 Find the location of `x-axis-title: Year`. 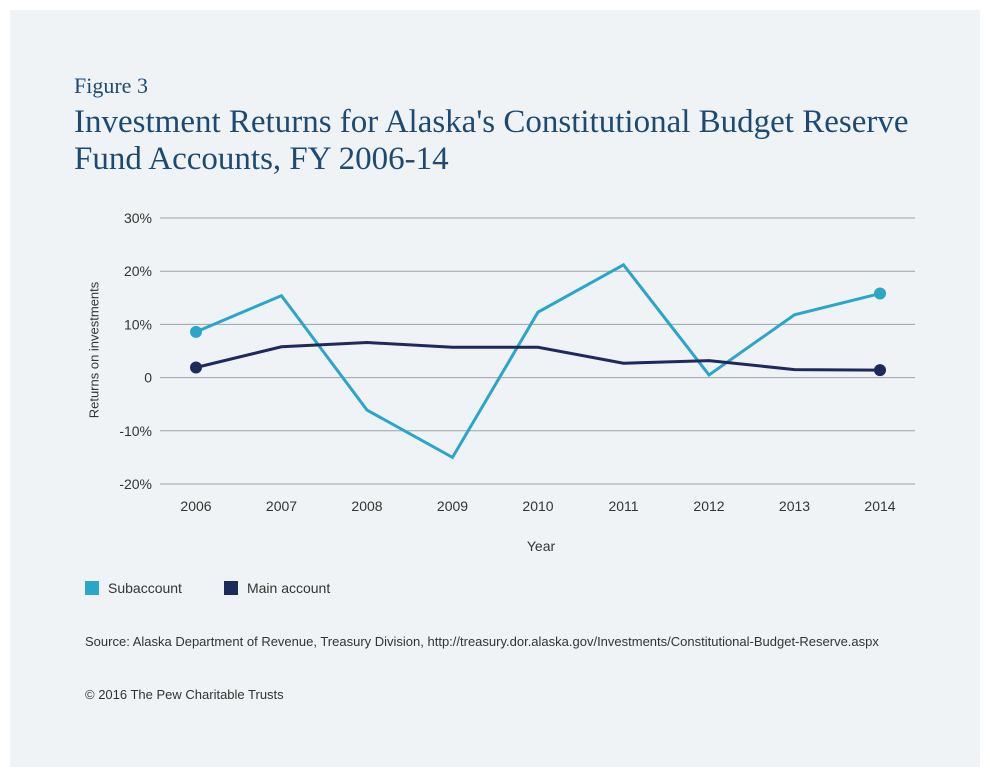

x-axis-title: Year is located at coordinates (541, 546).